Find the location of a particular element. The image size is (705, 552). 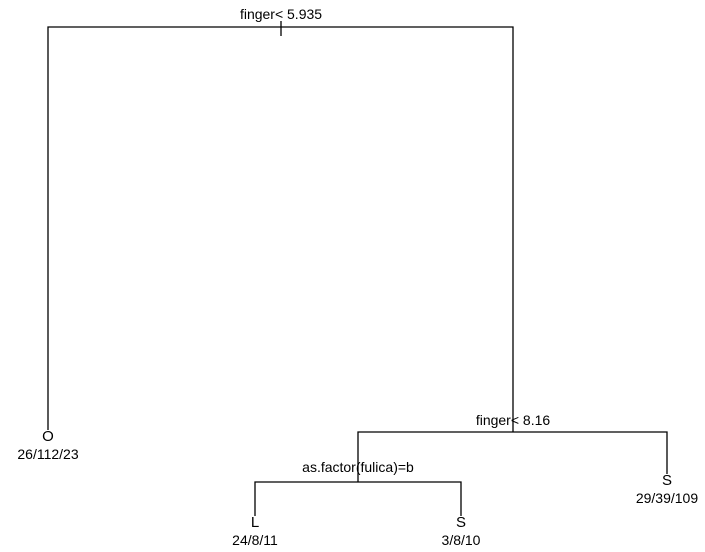

leaf-counts: 24/8/11 is located at coordinates (255, 540).